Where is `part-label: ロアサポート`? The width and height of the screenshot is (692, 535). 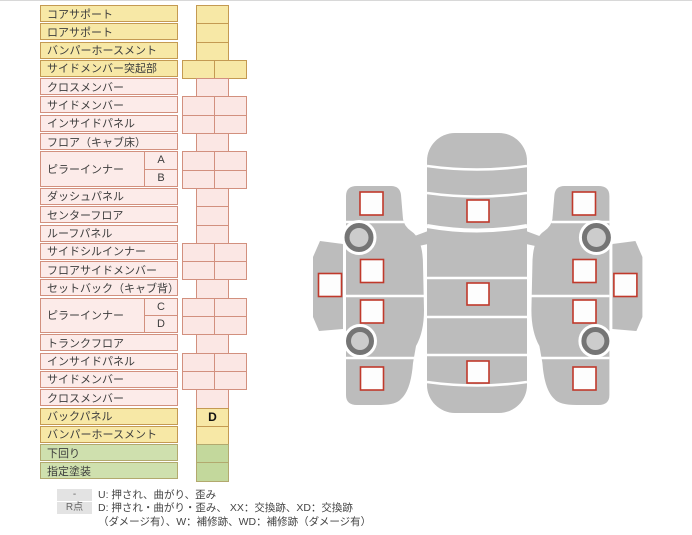
part-label: ロアサポート is located at coordinates (109, 32).